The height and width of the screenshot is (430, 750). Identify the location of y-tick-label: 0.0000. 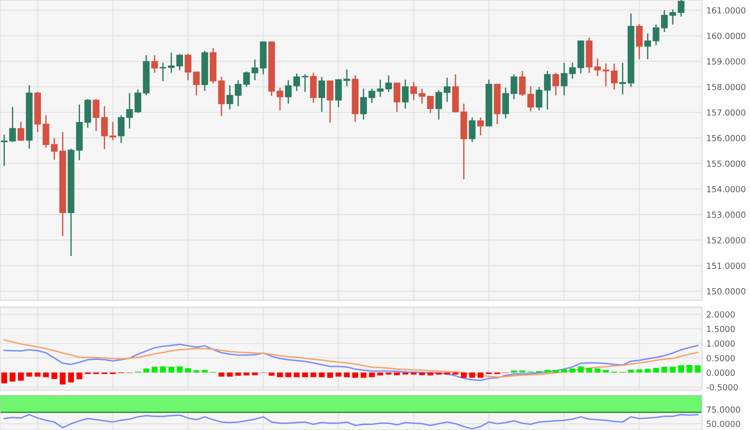
(720, 373).